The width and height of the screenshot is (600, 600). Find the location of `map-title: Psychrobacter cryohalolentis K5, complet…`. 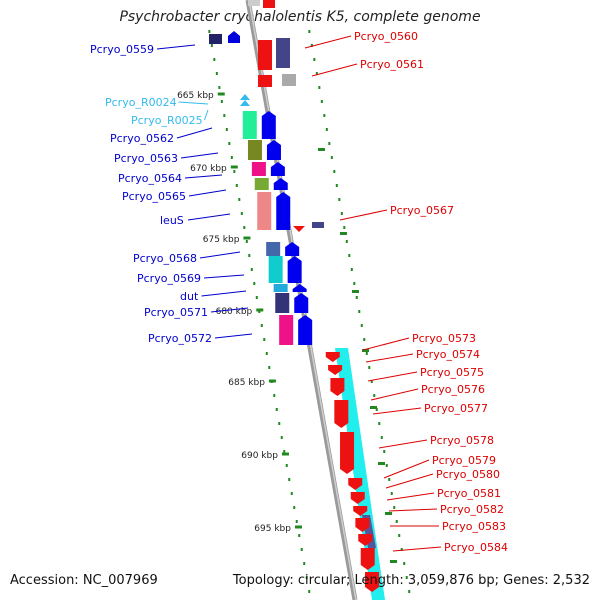

map-title: Psychrobacter cryohalolentis K5, complet… is located at coordinates (300, 17).